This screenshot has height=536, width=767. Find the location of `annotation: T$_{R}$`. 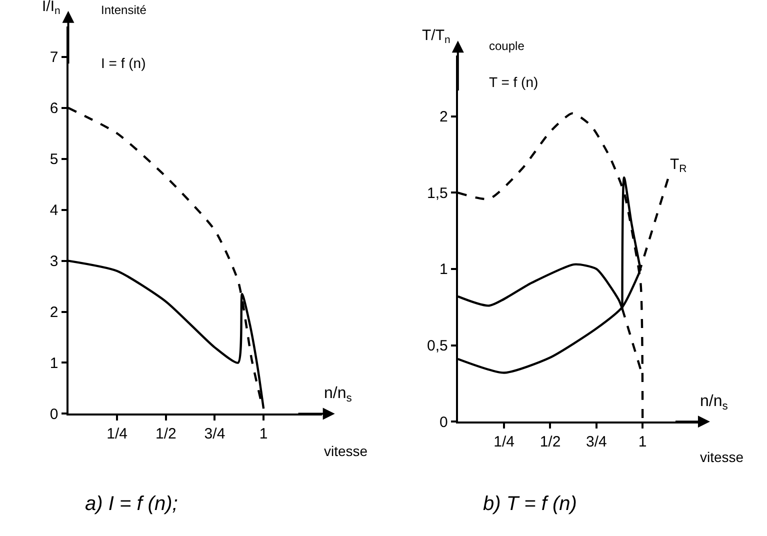

annotation: T$_{R}$ is located at coordinates (679, 166).